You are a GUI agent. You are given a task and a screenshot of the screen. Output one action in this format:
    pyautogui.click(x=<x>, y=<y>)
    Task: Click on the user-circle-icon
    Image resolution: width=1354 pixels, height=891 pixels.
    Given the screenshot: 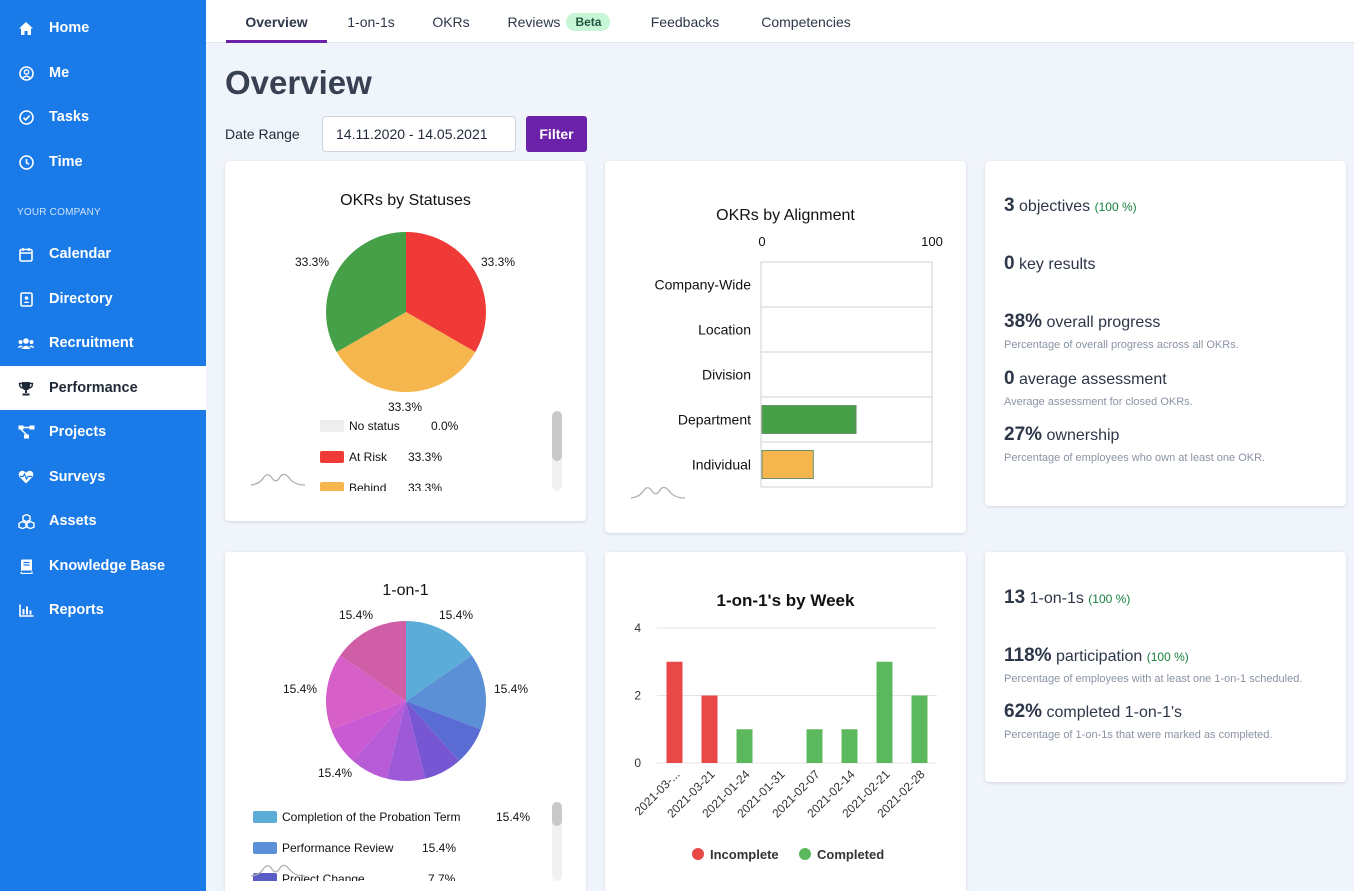 What is the action you would take?
    pyautogui.click(x=26, y=73)
    